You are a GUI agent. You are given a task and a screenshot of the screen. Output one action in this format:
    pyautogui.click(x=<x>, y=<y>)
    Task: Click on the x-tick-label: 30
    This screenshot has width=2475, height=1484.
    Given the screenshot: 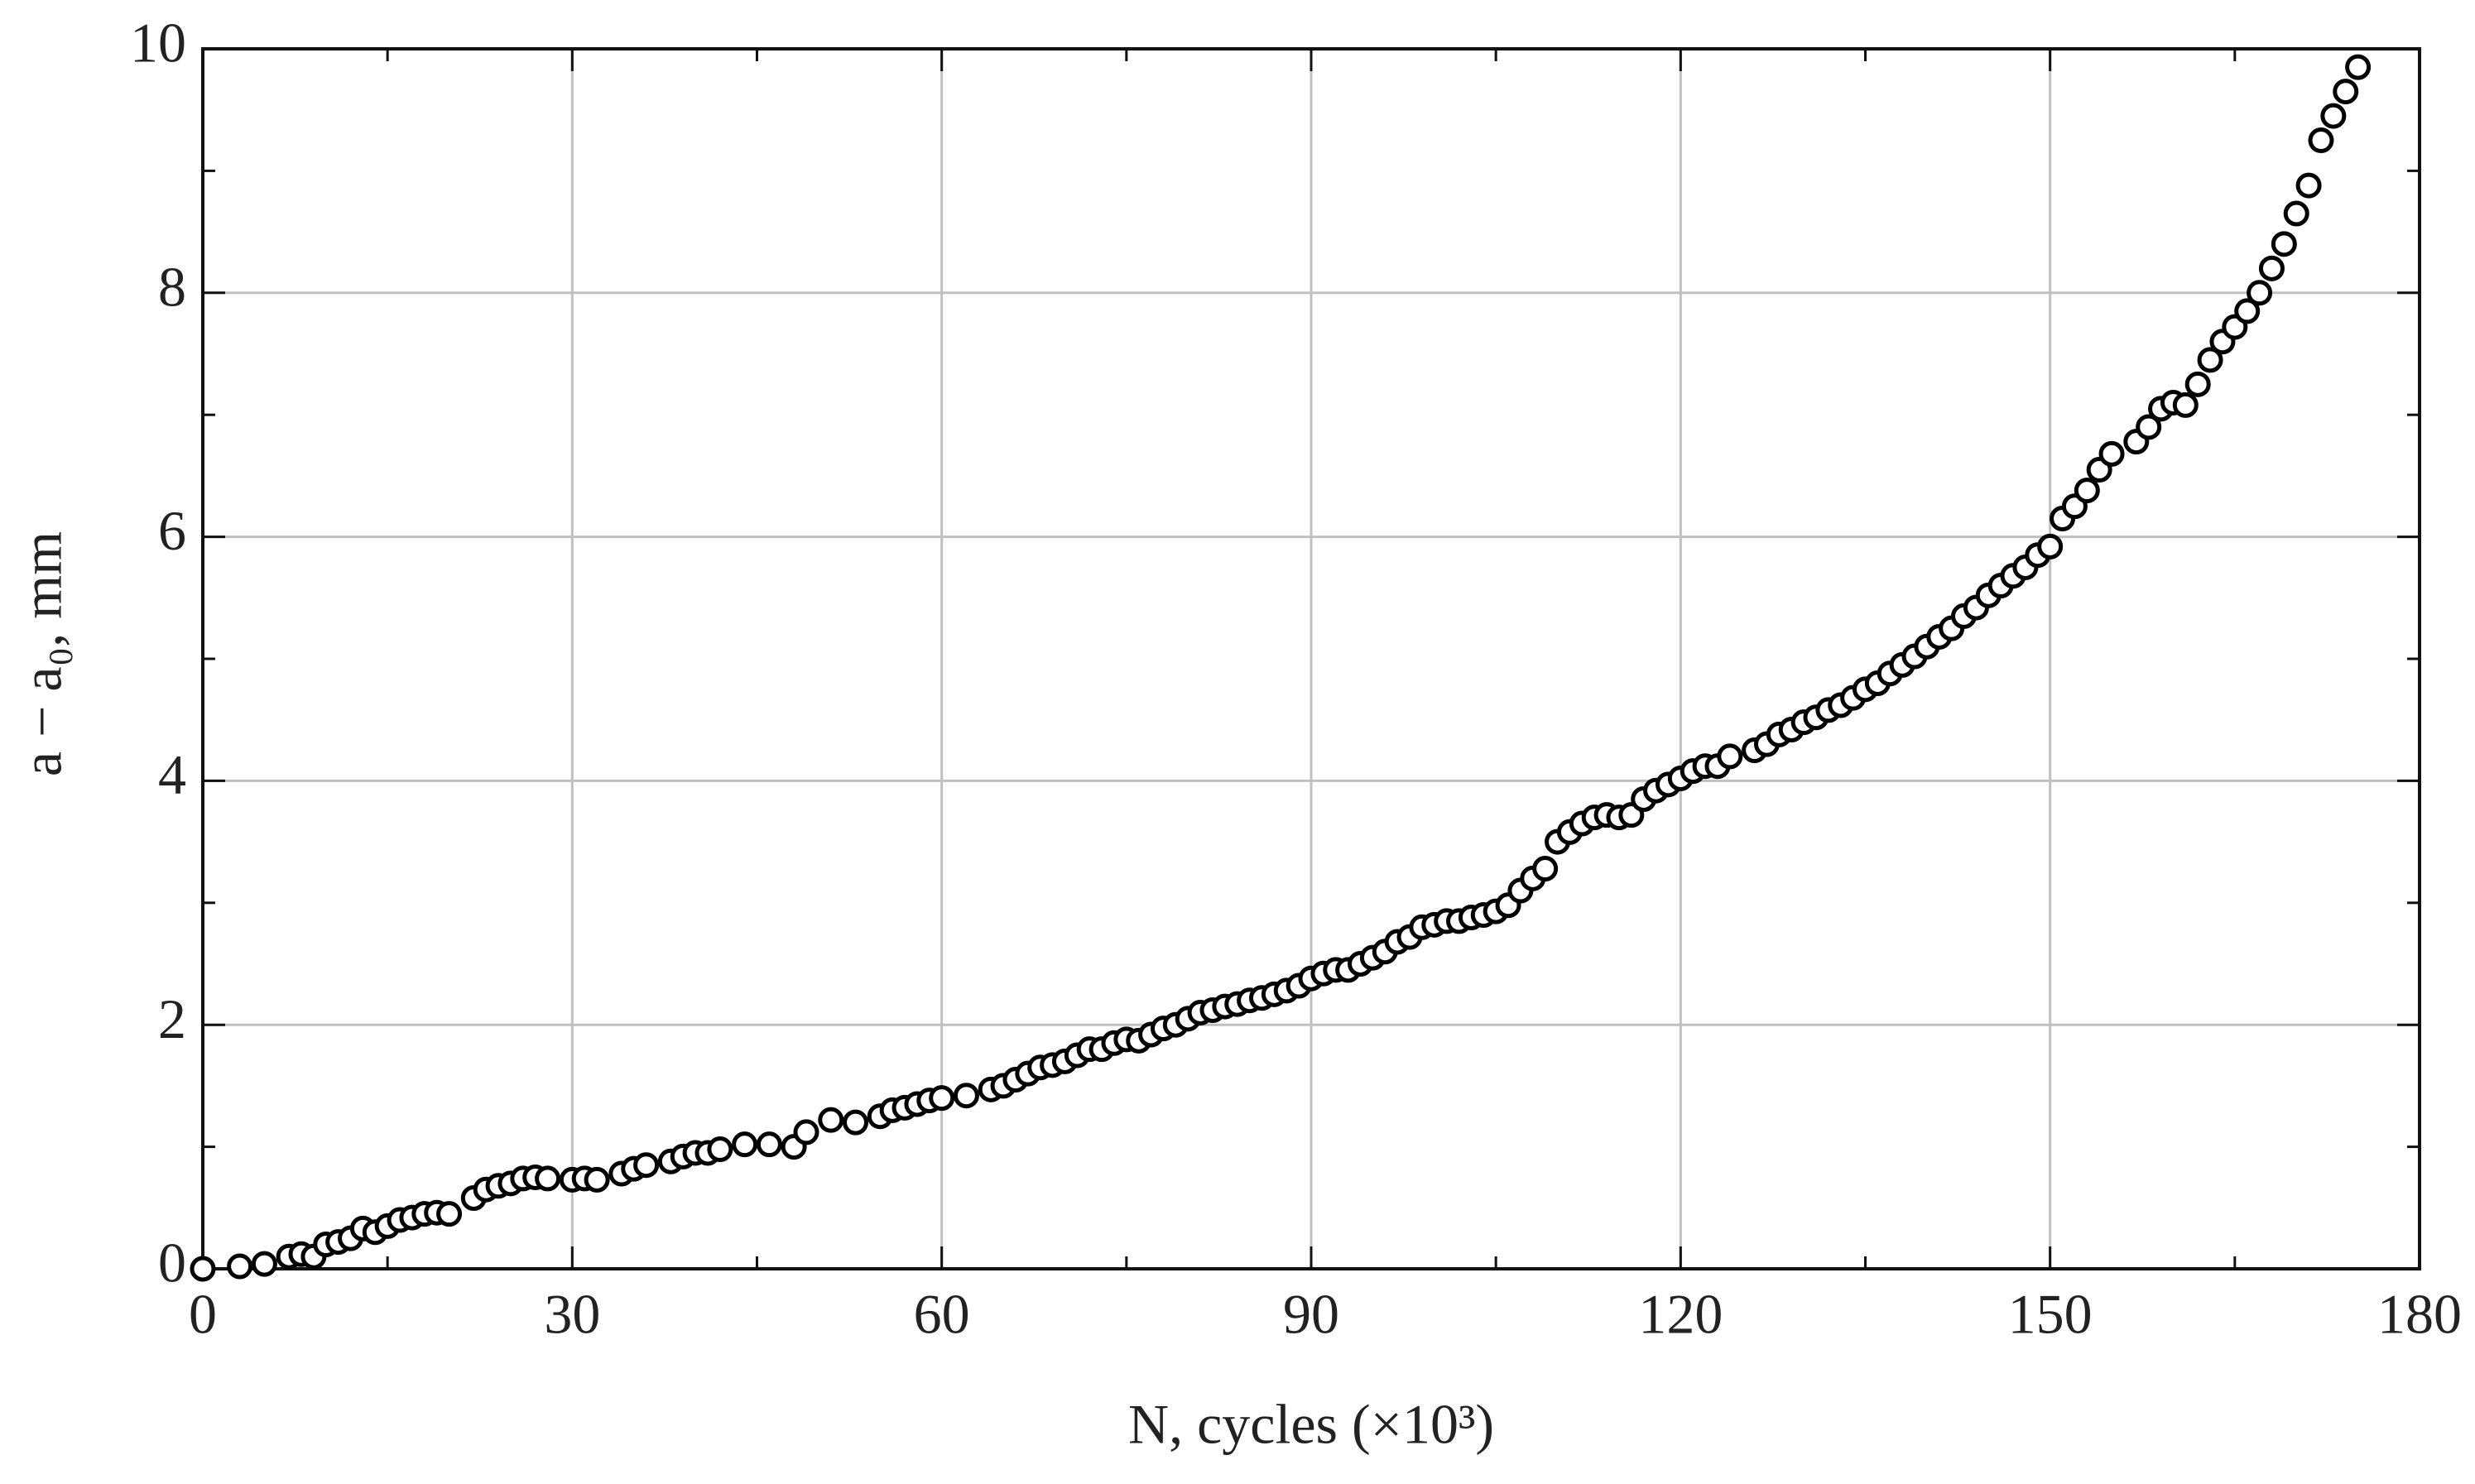 What is the action you would take?
    pyautogui.click(x=572, y=1314)
    